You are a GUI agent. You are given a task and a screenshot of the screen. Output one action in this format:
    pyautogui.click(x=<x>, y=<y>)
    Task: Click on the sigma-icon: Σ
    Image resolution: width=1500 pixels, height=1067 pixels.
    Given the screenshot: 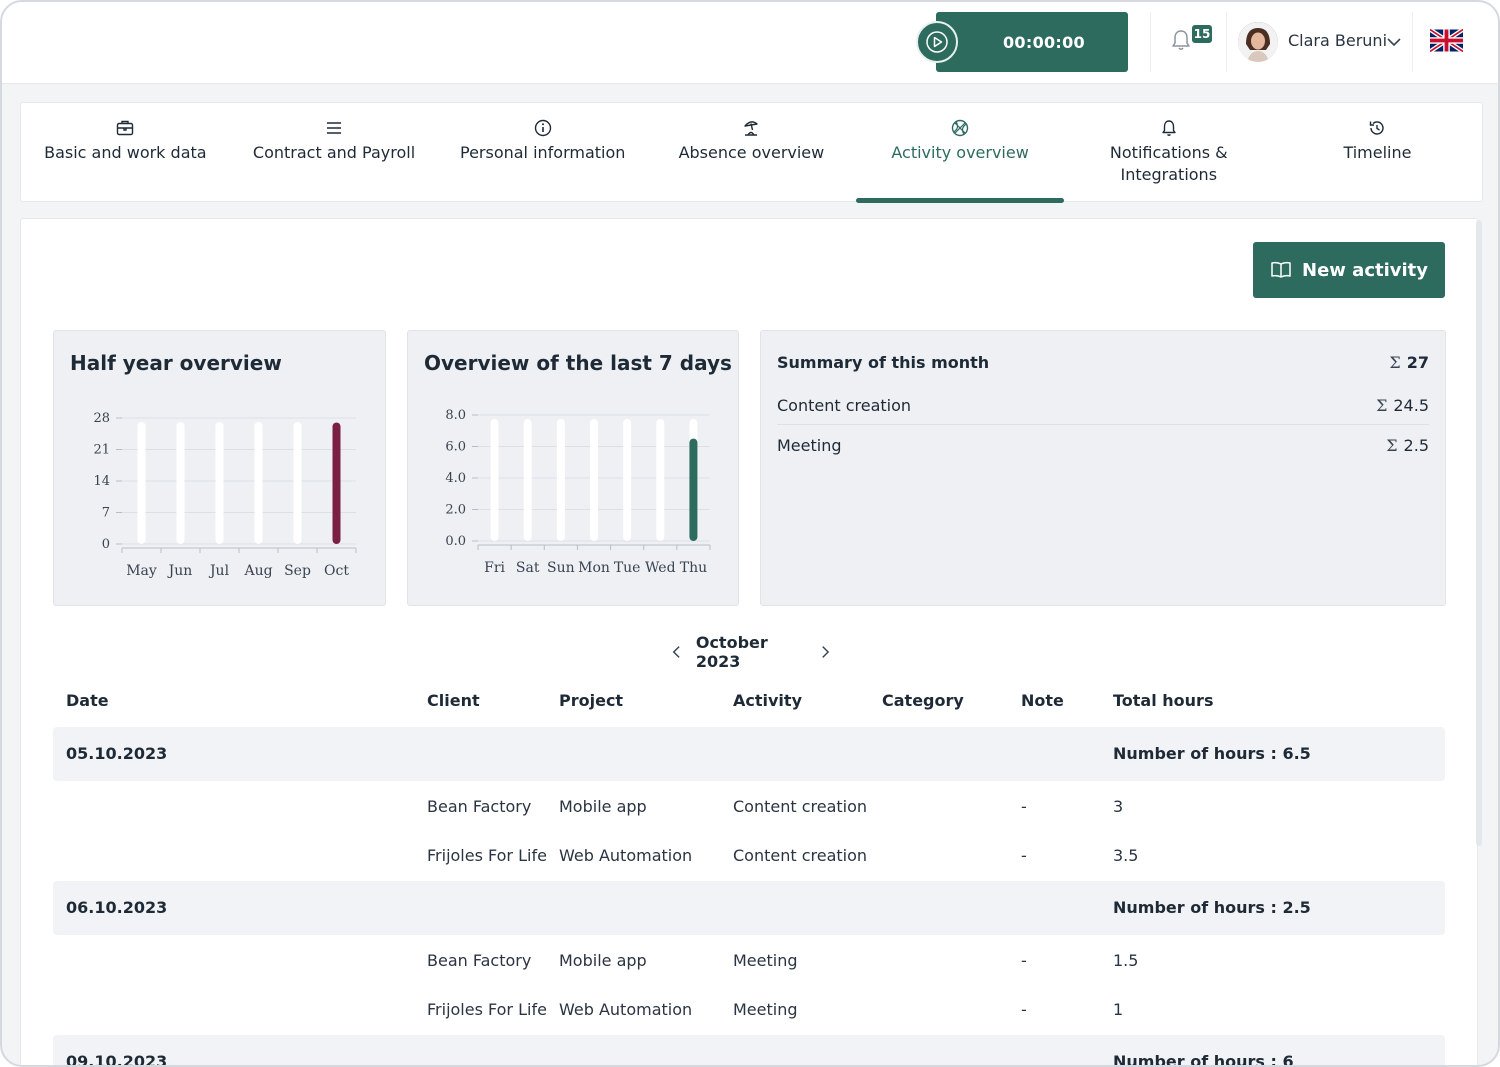 What is the action you would take?
    pyautogui.click(x=1392, y=445)
    